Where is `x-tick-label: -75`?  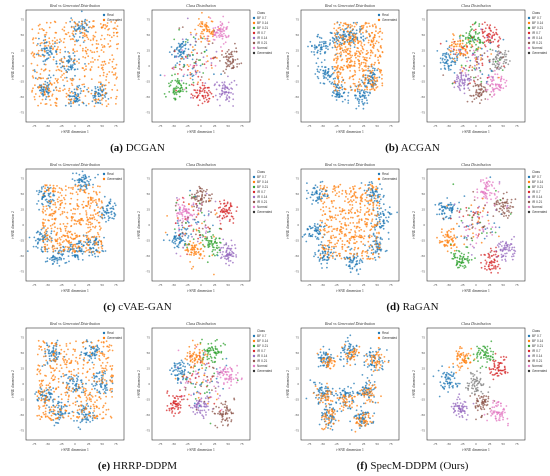 x-tick-label: -75 is located at coordinates (309, 285).